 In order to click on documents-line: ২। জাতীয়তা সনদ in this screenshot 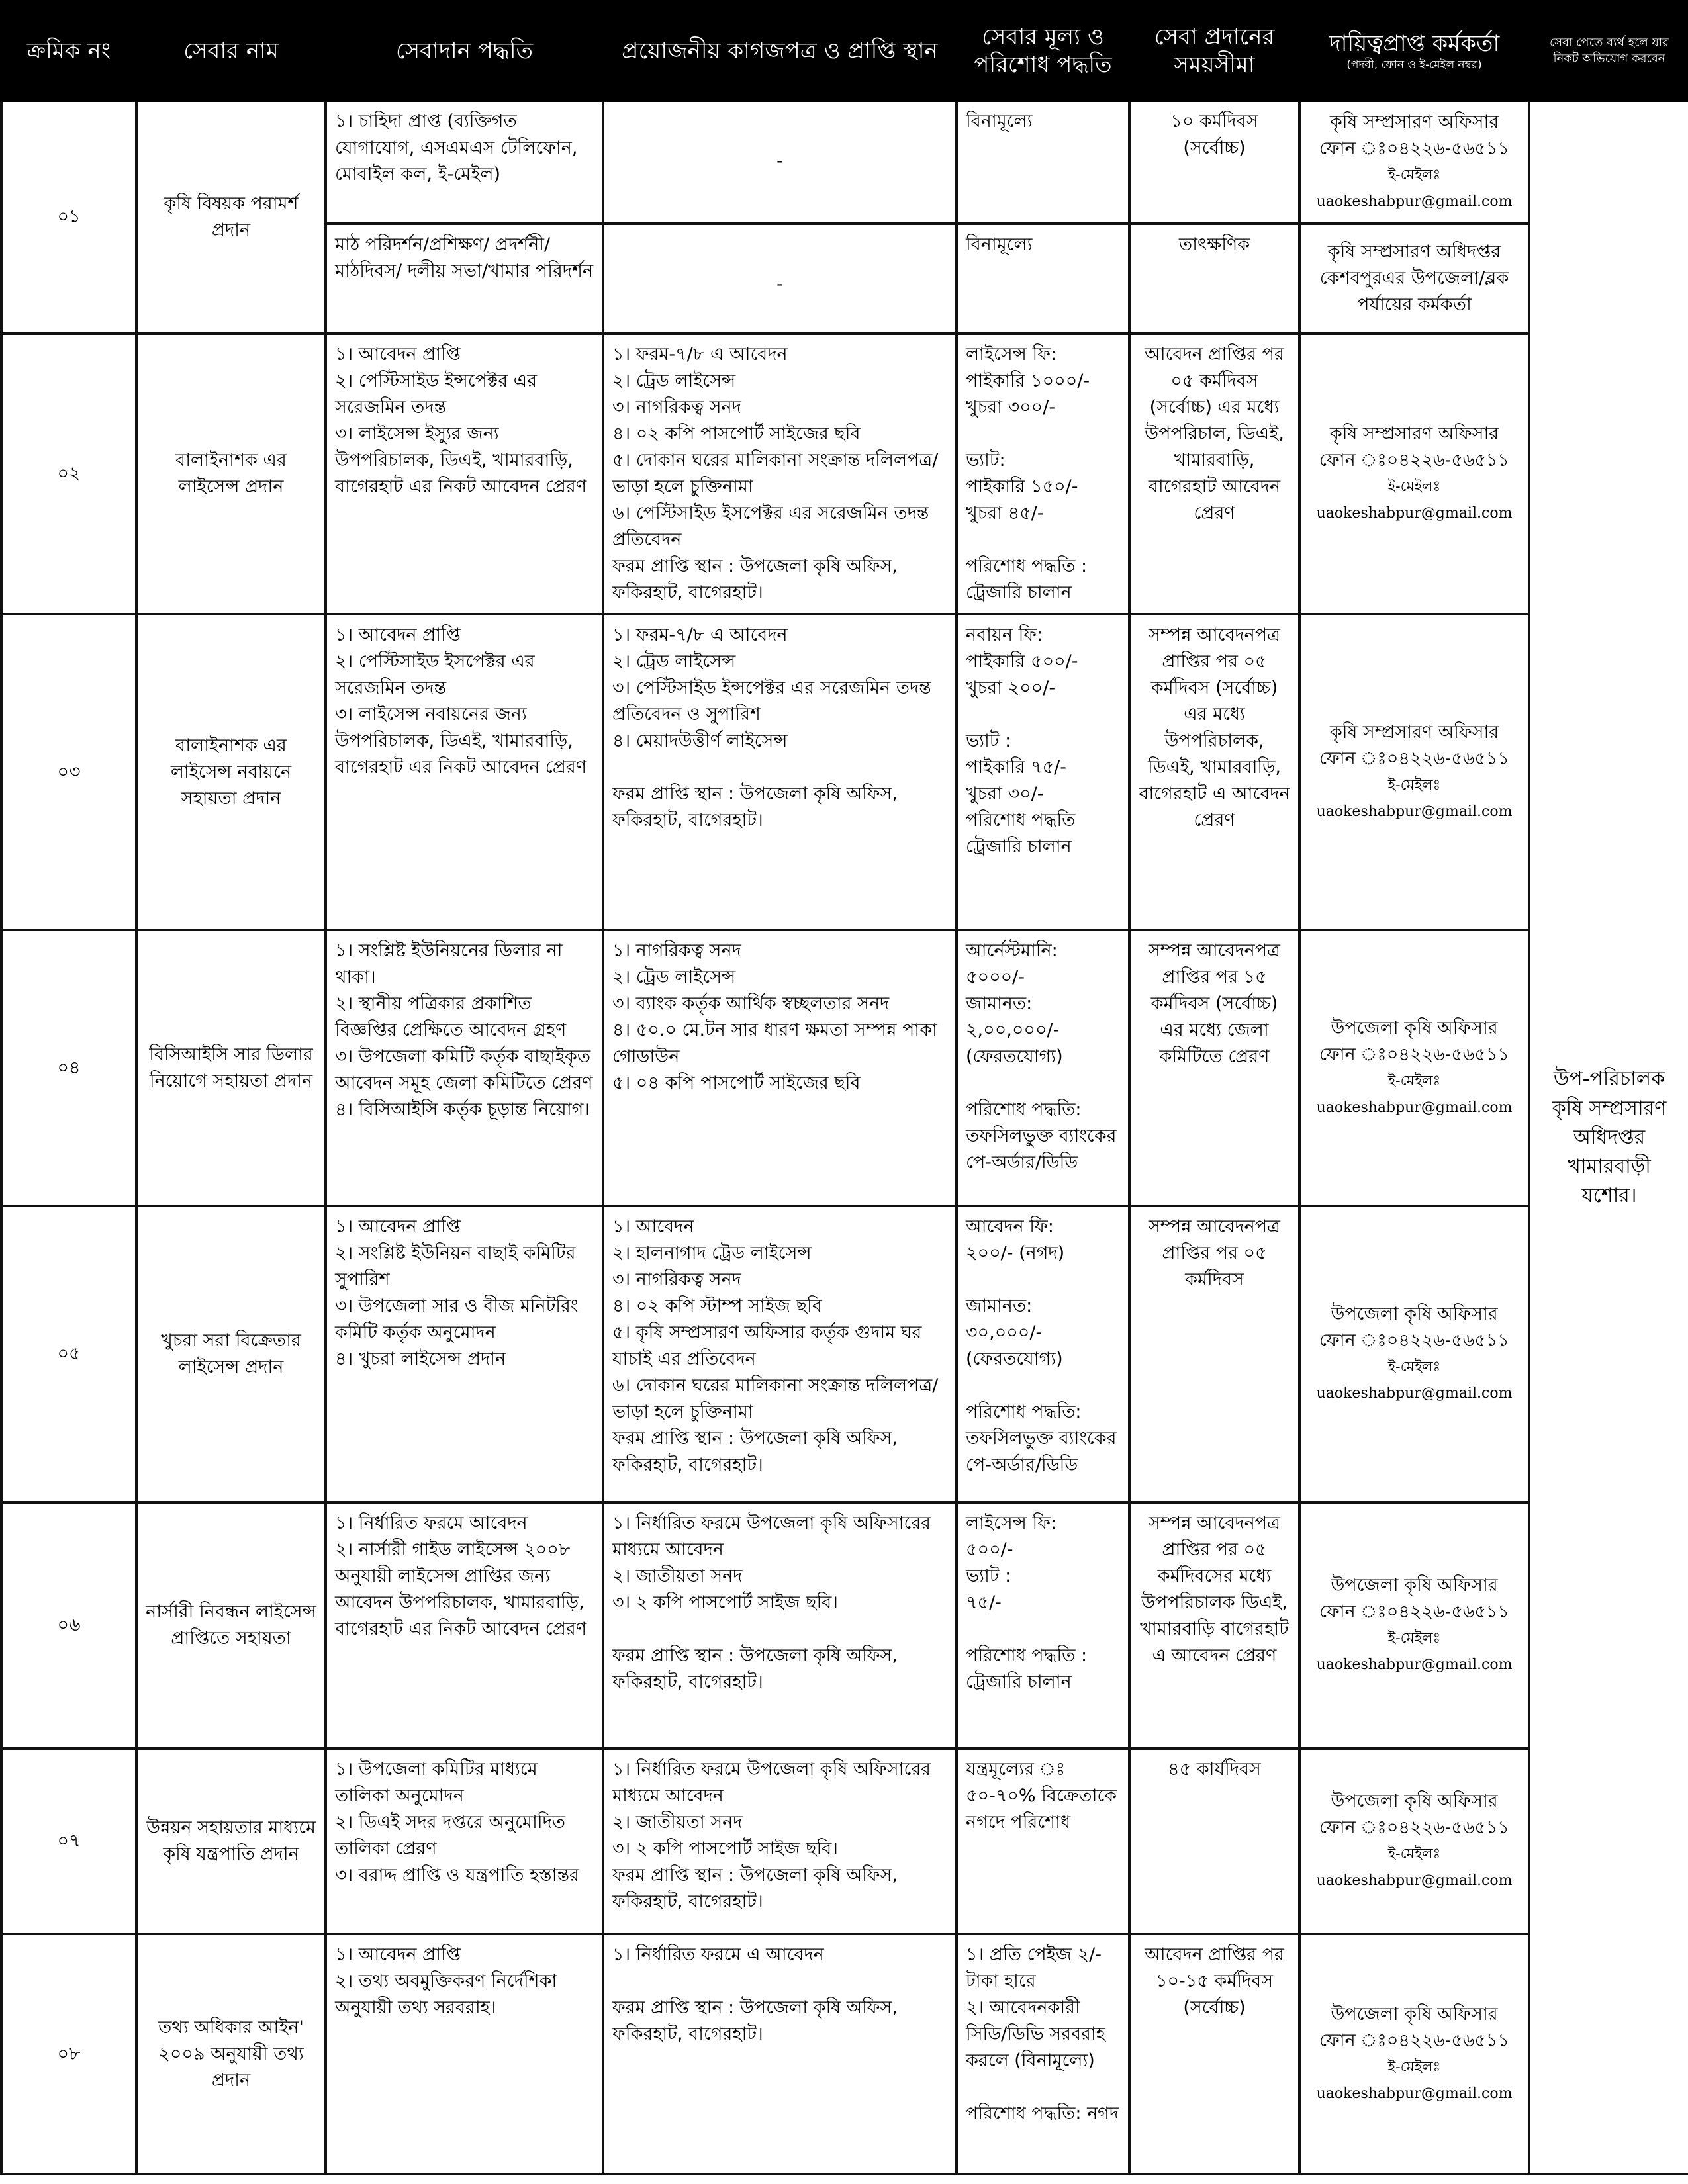, I will do `click(677, 1576)`.